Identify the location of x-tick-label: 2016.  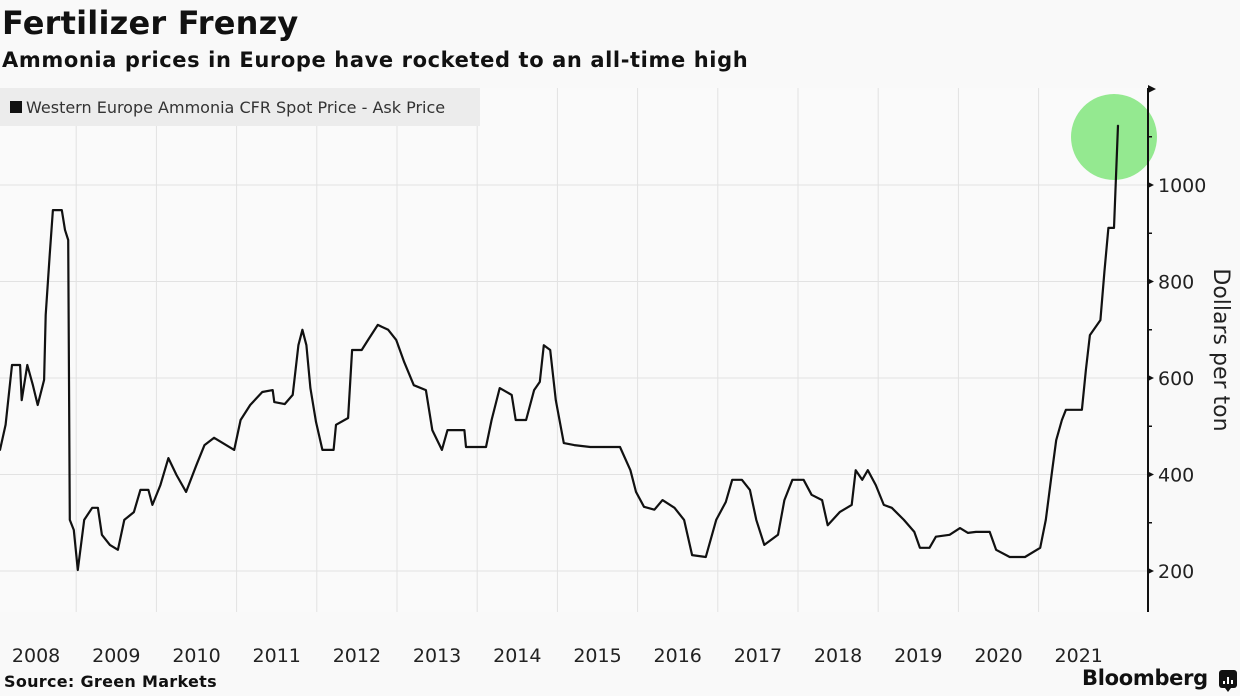
(678, 656).